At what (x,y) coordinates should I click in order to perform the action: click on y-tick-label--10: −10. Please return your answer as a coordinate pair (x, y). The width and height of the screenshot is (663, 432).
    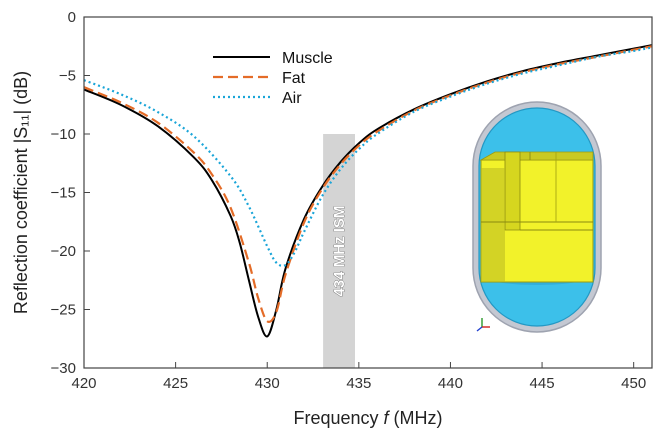
    Looking at the image, I should click on (63, 134).